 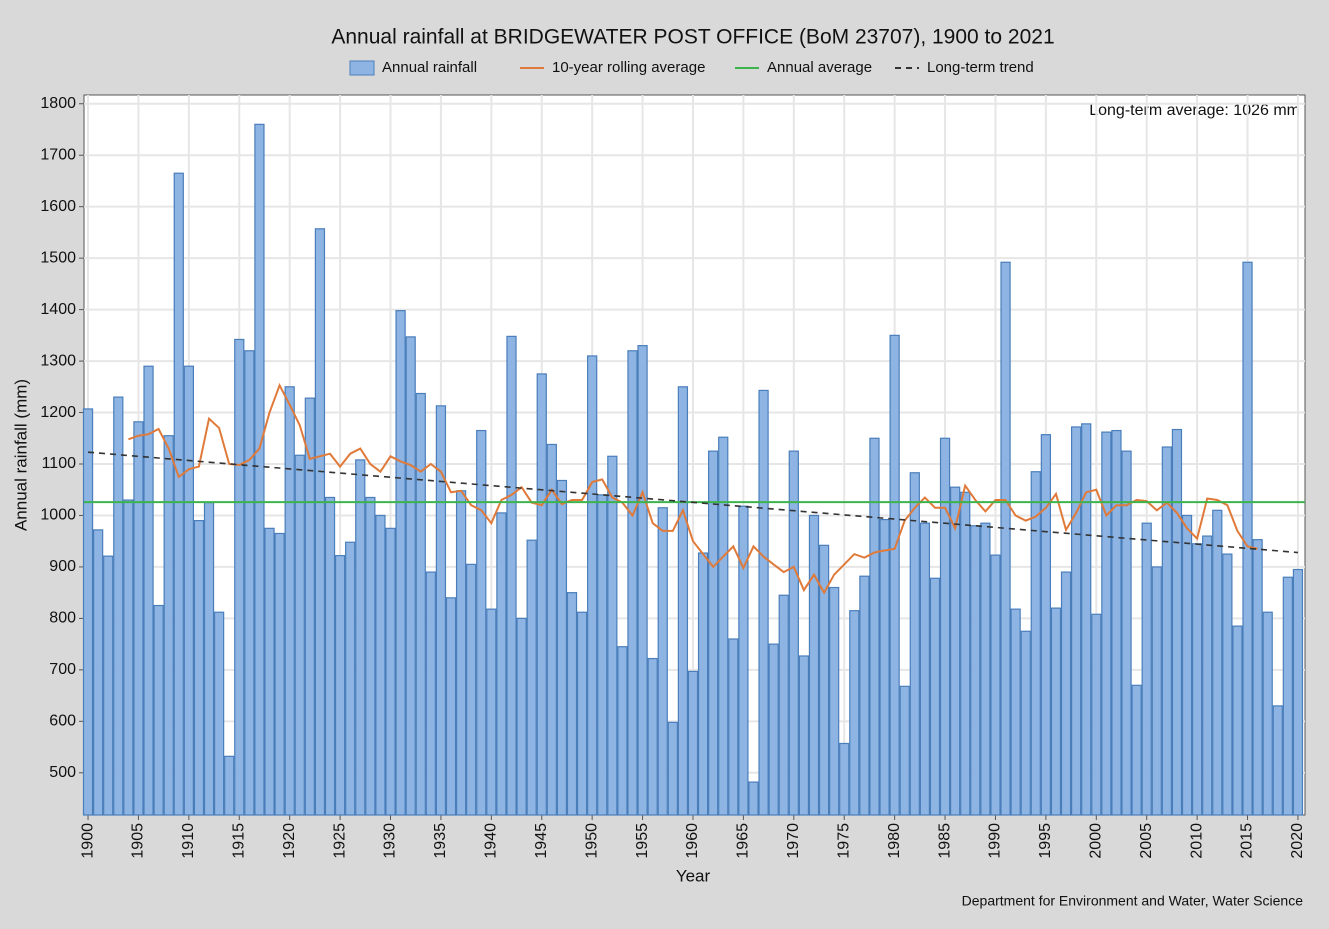 What do you see at coordinates (642, 841) in the screenshot?
I see `x-tick-label: 1955` at bounding box center [642, 841].